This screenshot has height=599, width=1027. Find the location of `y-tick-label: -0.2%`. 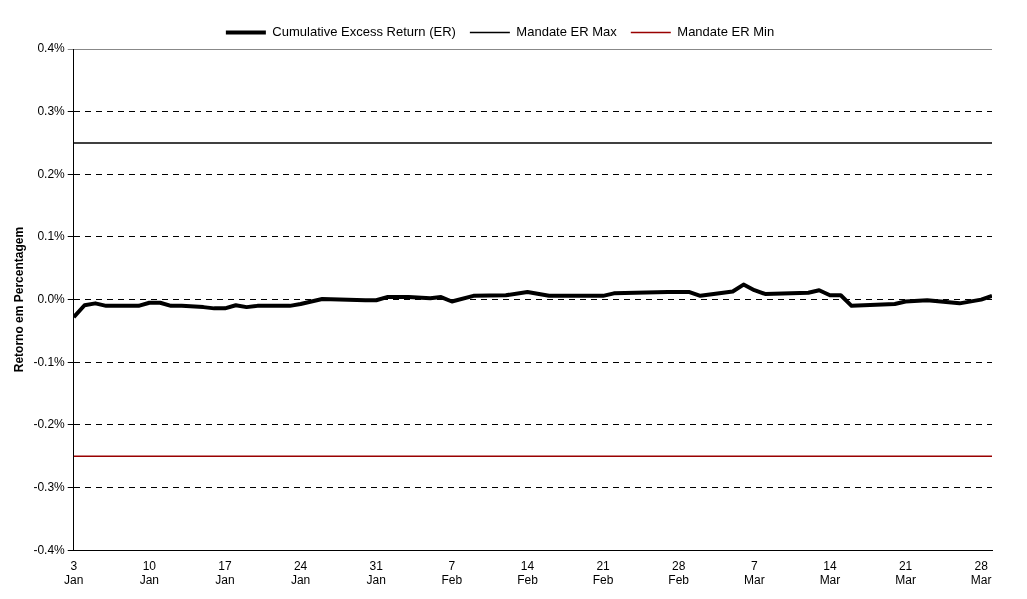

y-tick-label: -0.2% is located at coordinates (49, 424).